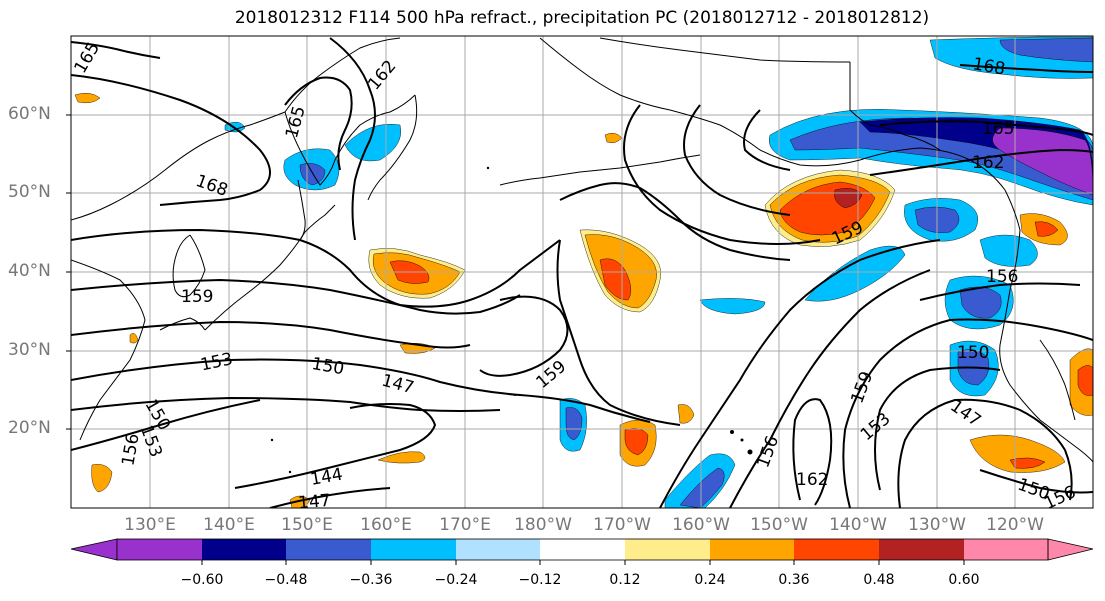  What do you see at coordinates (858, 525) in the screenshot?
I see `lon-label: 140°W` at bounding box center [858, 525].